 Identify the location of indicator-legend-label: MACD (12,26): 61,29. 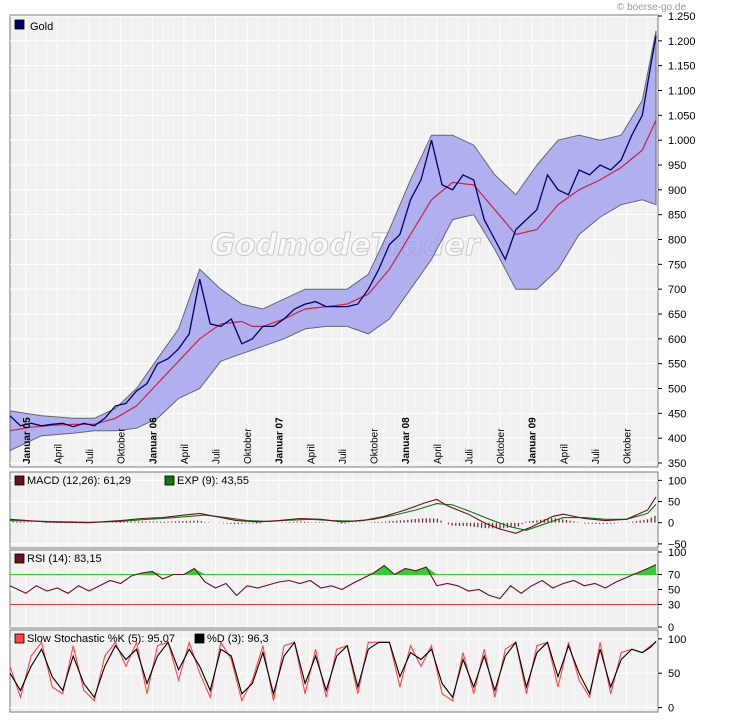
(79, 481).